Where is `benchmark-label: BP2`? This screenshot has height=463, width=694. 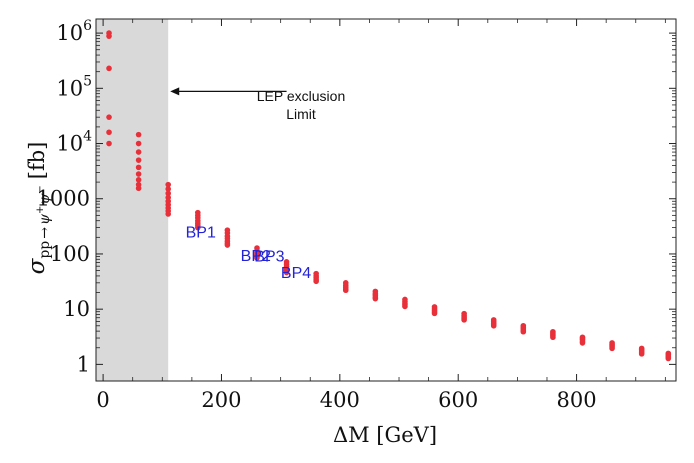 benchmark-label: BP2 is located at coordinates (256, 256).